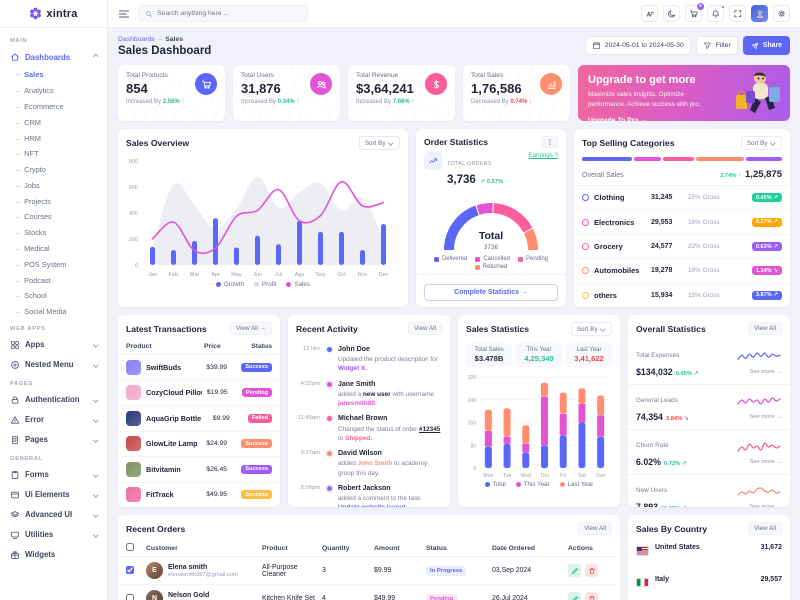  I want to click on sidebar-item-authentication: Authentication, so click(53, 400).